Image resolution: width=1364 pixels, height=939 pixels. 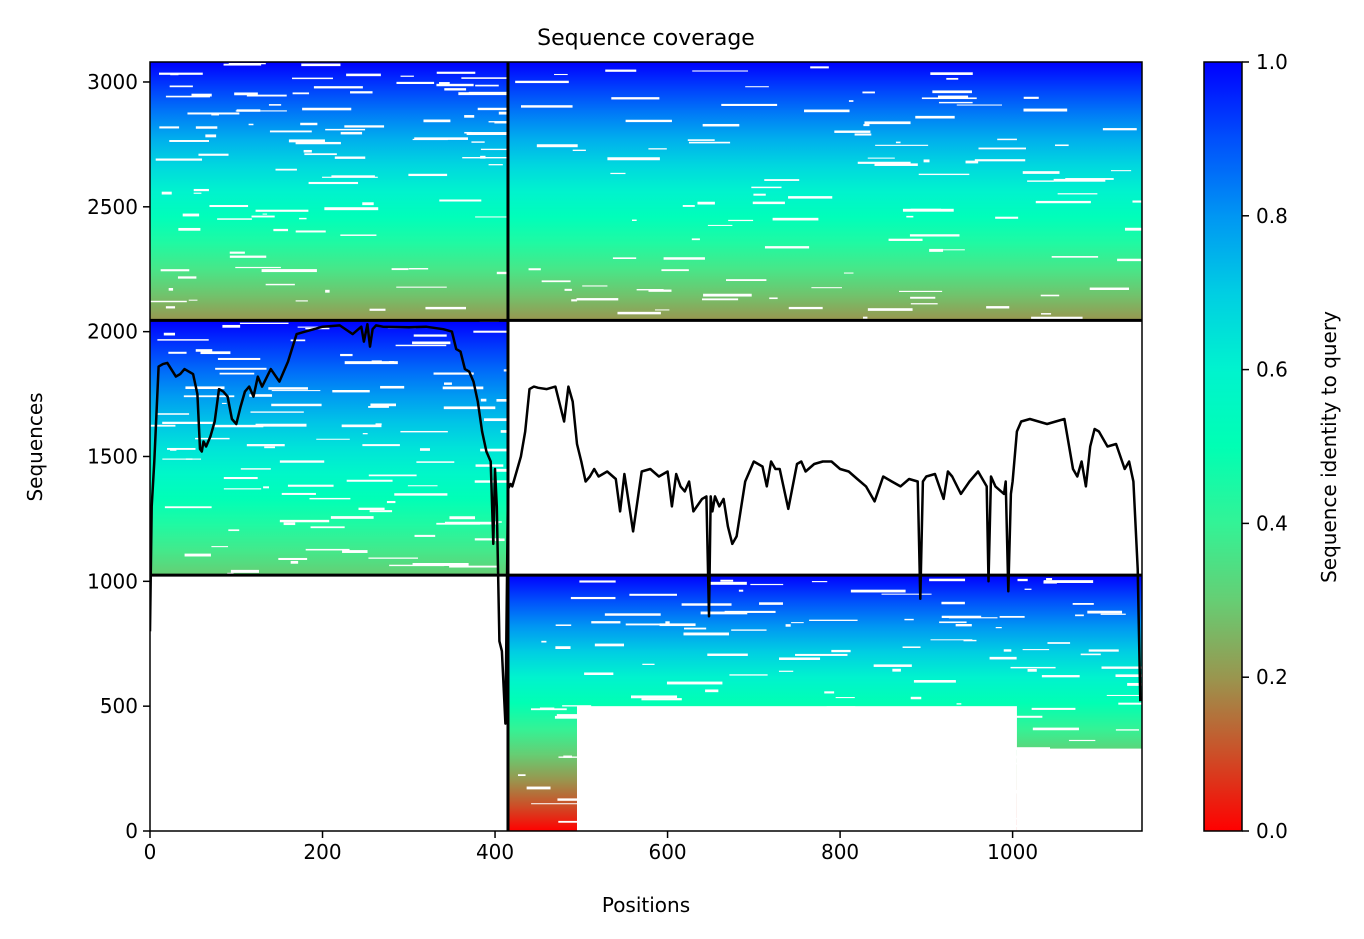 What do you see at coordinates (840, 852) in the screenshot?
I see `x-tick-label: 800` at bounding box center [840, 852].